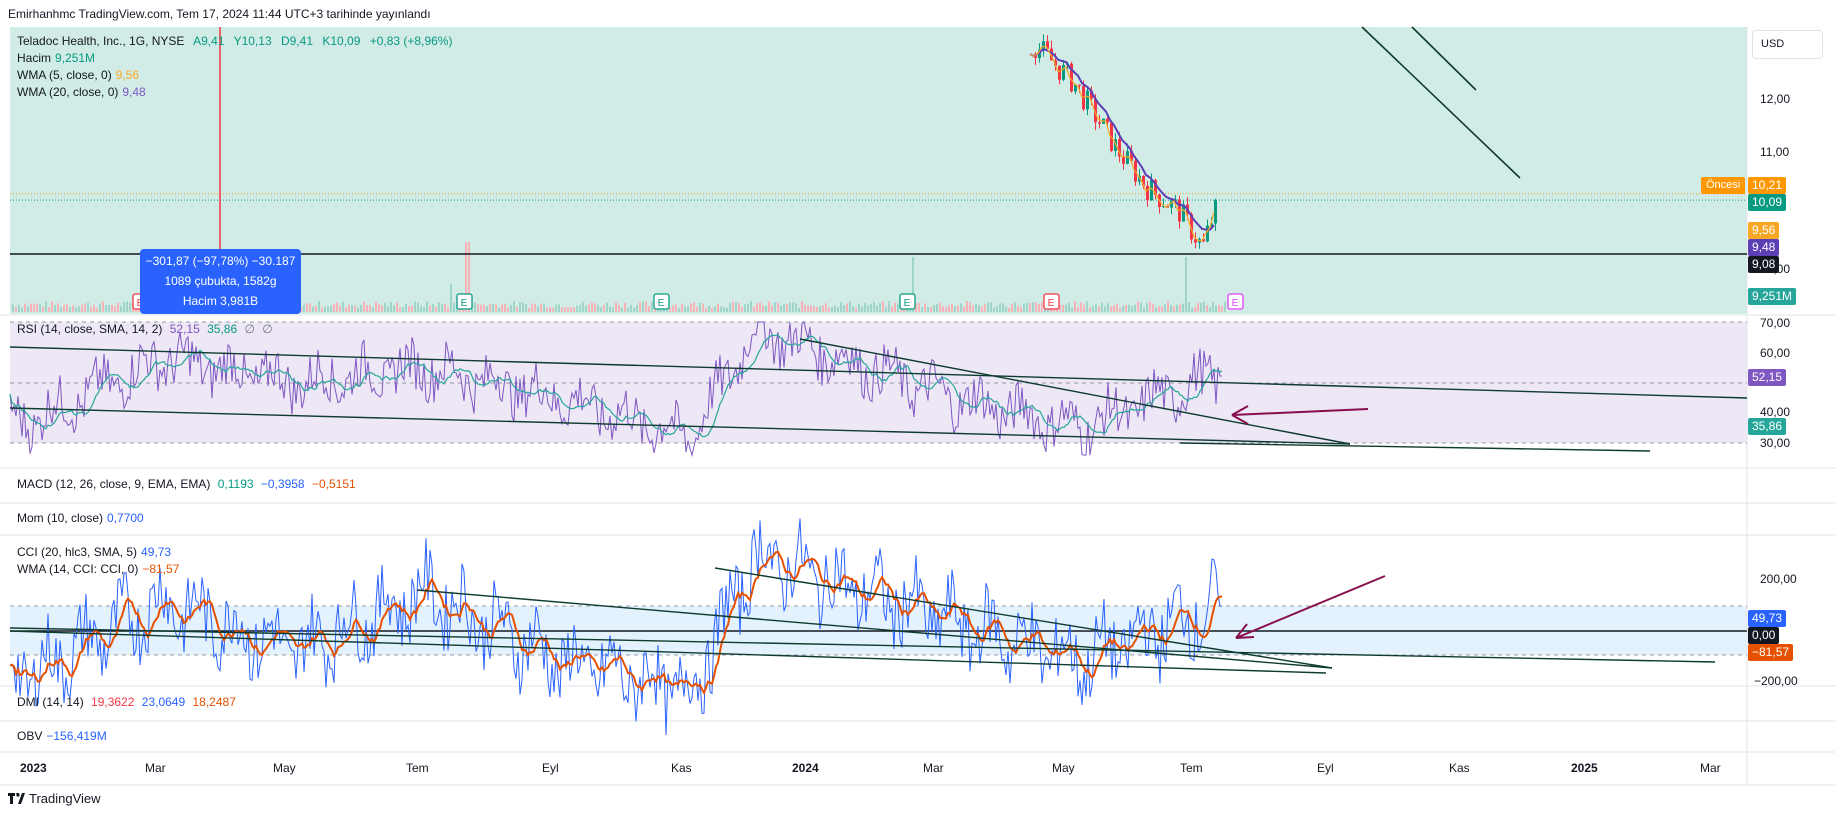  Describe the element at coordinates (80, 518) in the screenshot. I see `mom-legend: Mom (10, close) 0,7700` at that location.